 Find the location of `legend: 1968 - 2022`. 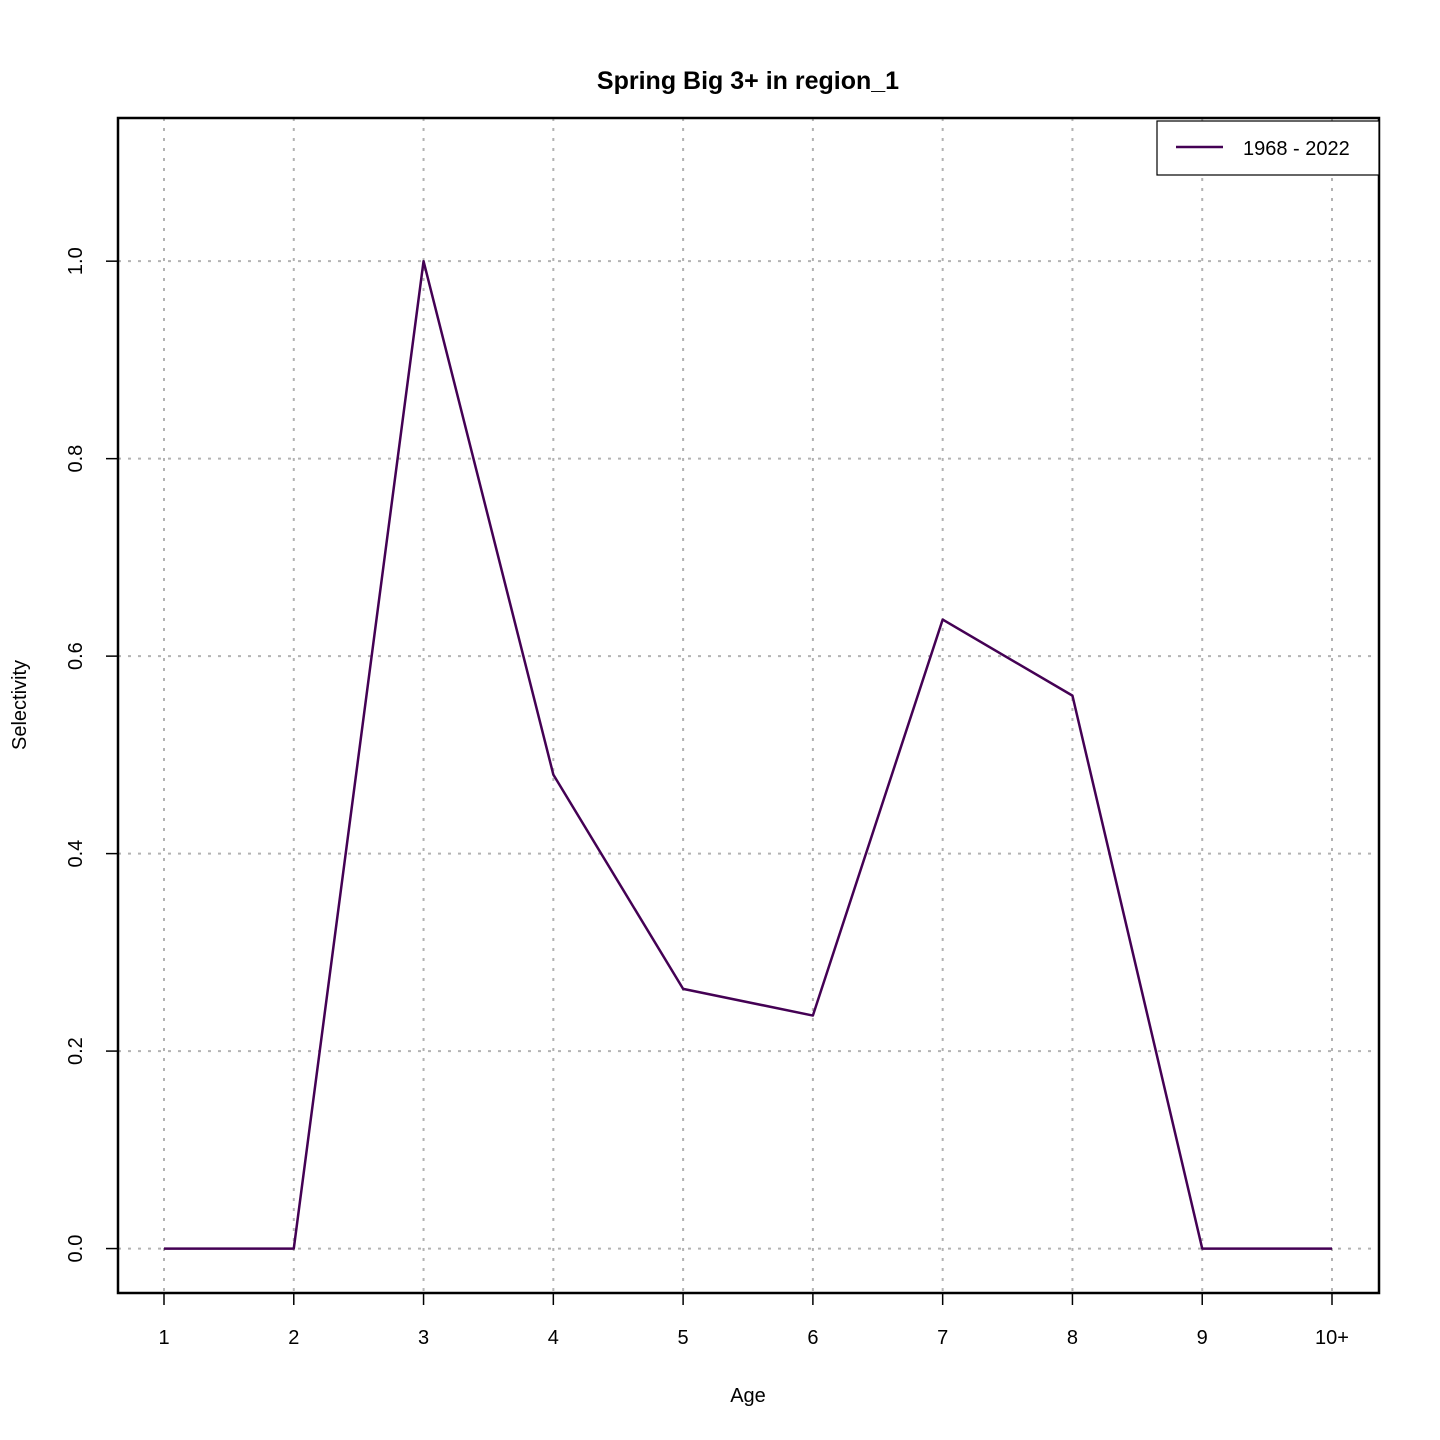

legend: 1968 - 2022 is located at coordinates (1268, 148).